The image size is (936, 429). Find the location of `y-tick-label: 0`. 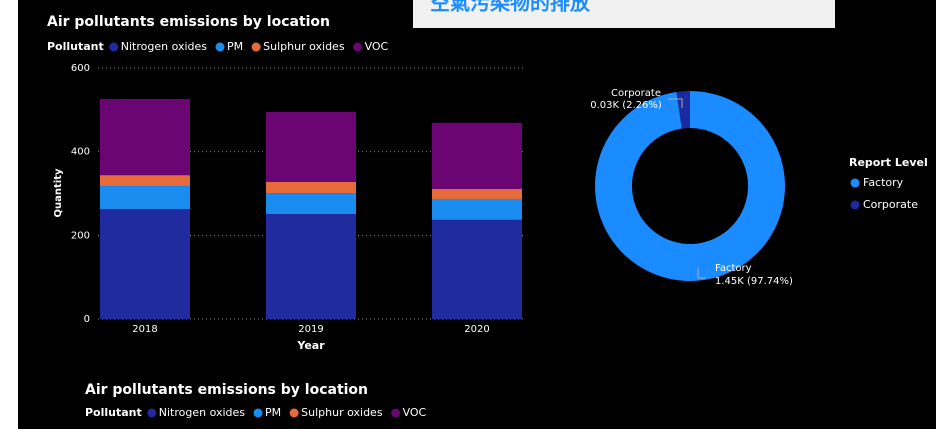

y-tick-label: 0 is located at coordinates (87, 319).